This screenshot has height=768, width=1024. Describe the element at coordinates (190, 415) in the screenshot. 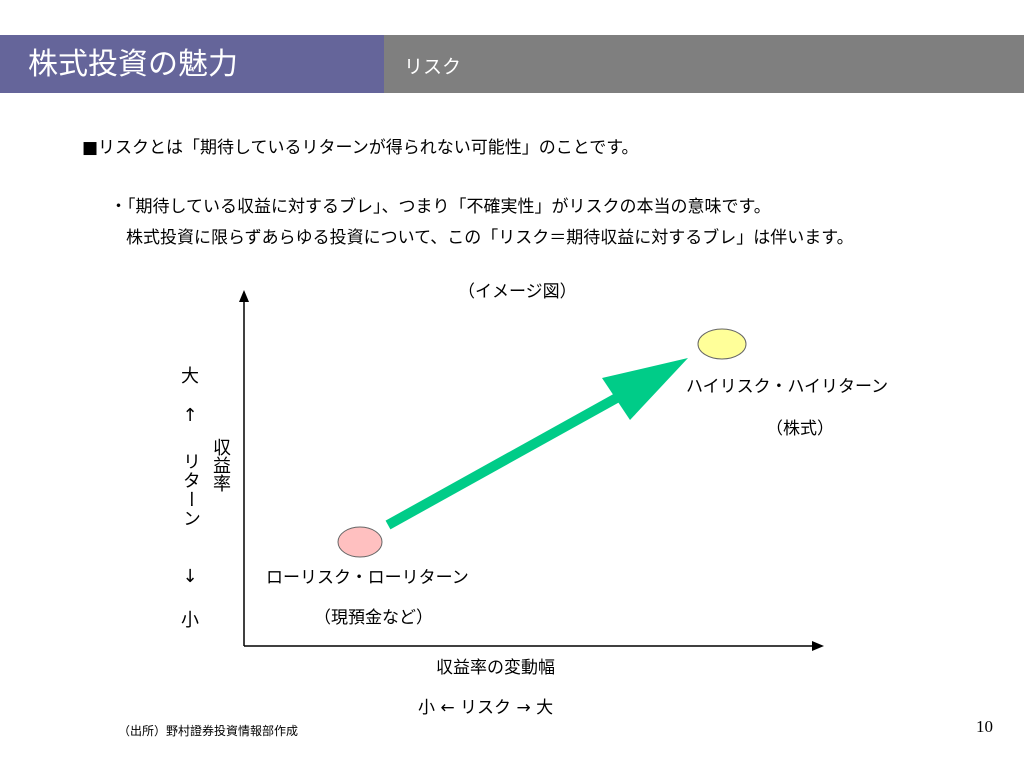

I see `y-axis-up-arrow: ↑` at that location.